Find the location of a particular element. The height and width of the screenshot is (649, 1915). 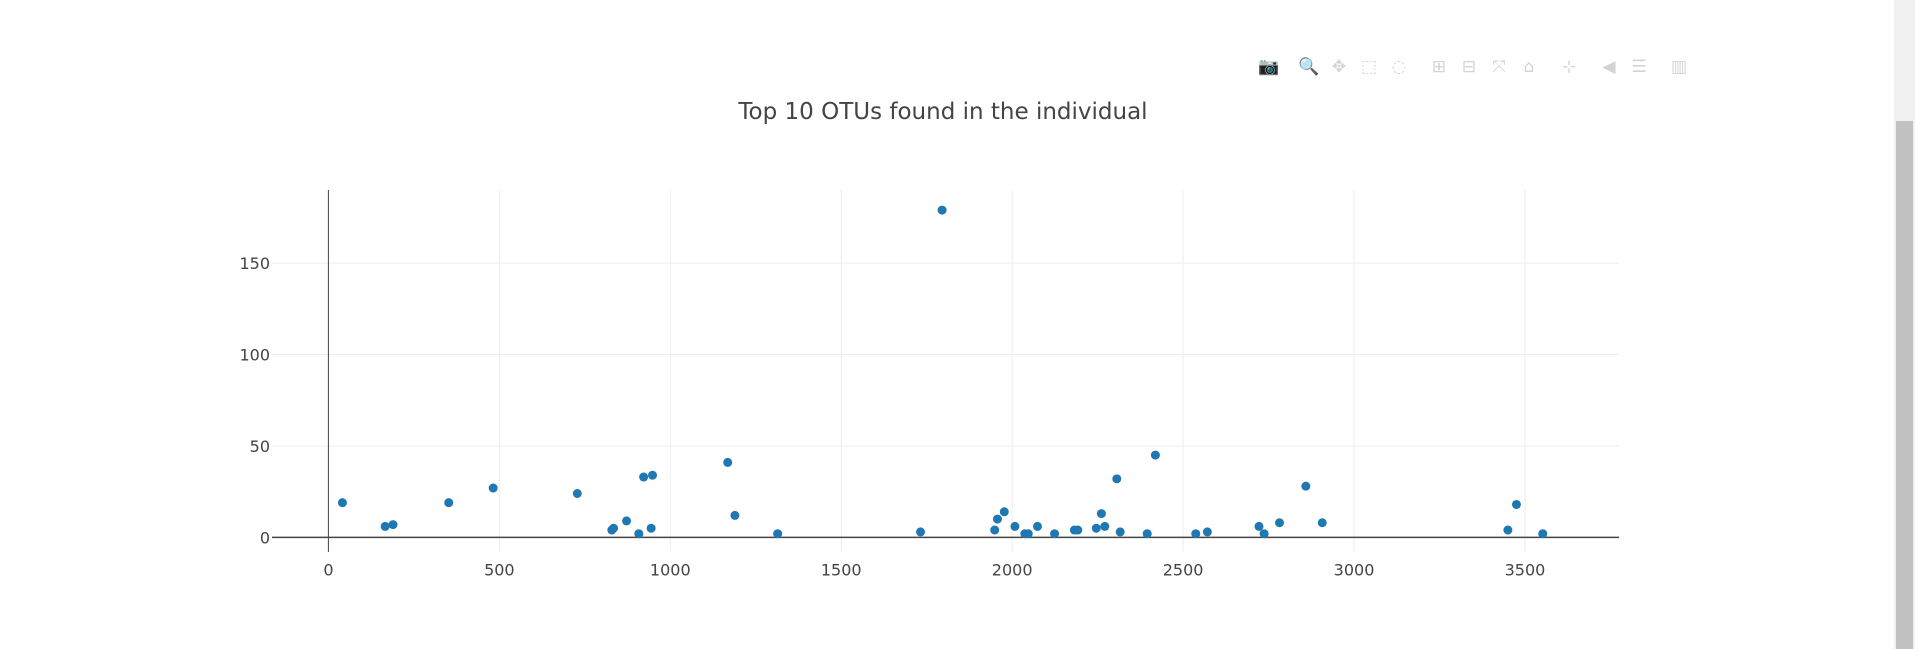

modebar-group: ⊹ is located at coordinates (1569, 67).